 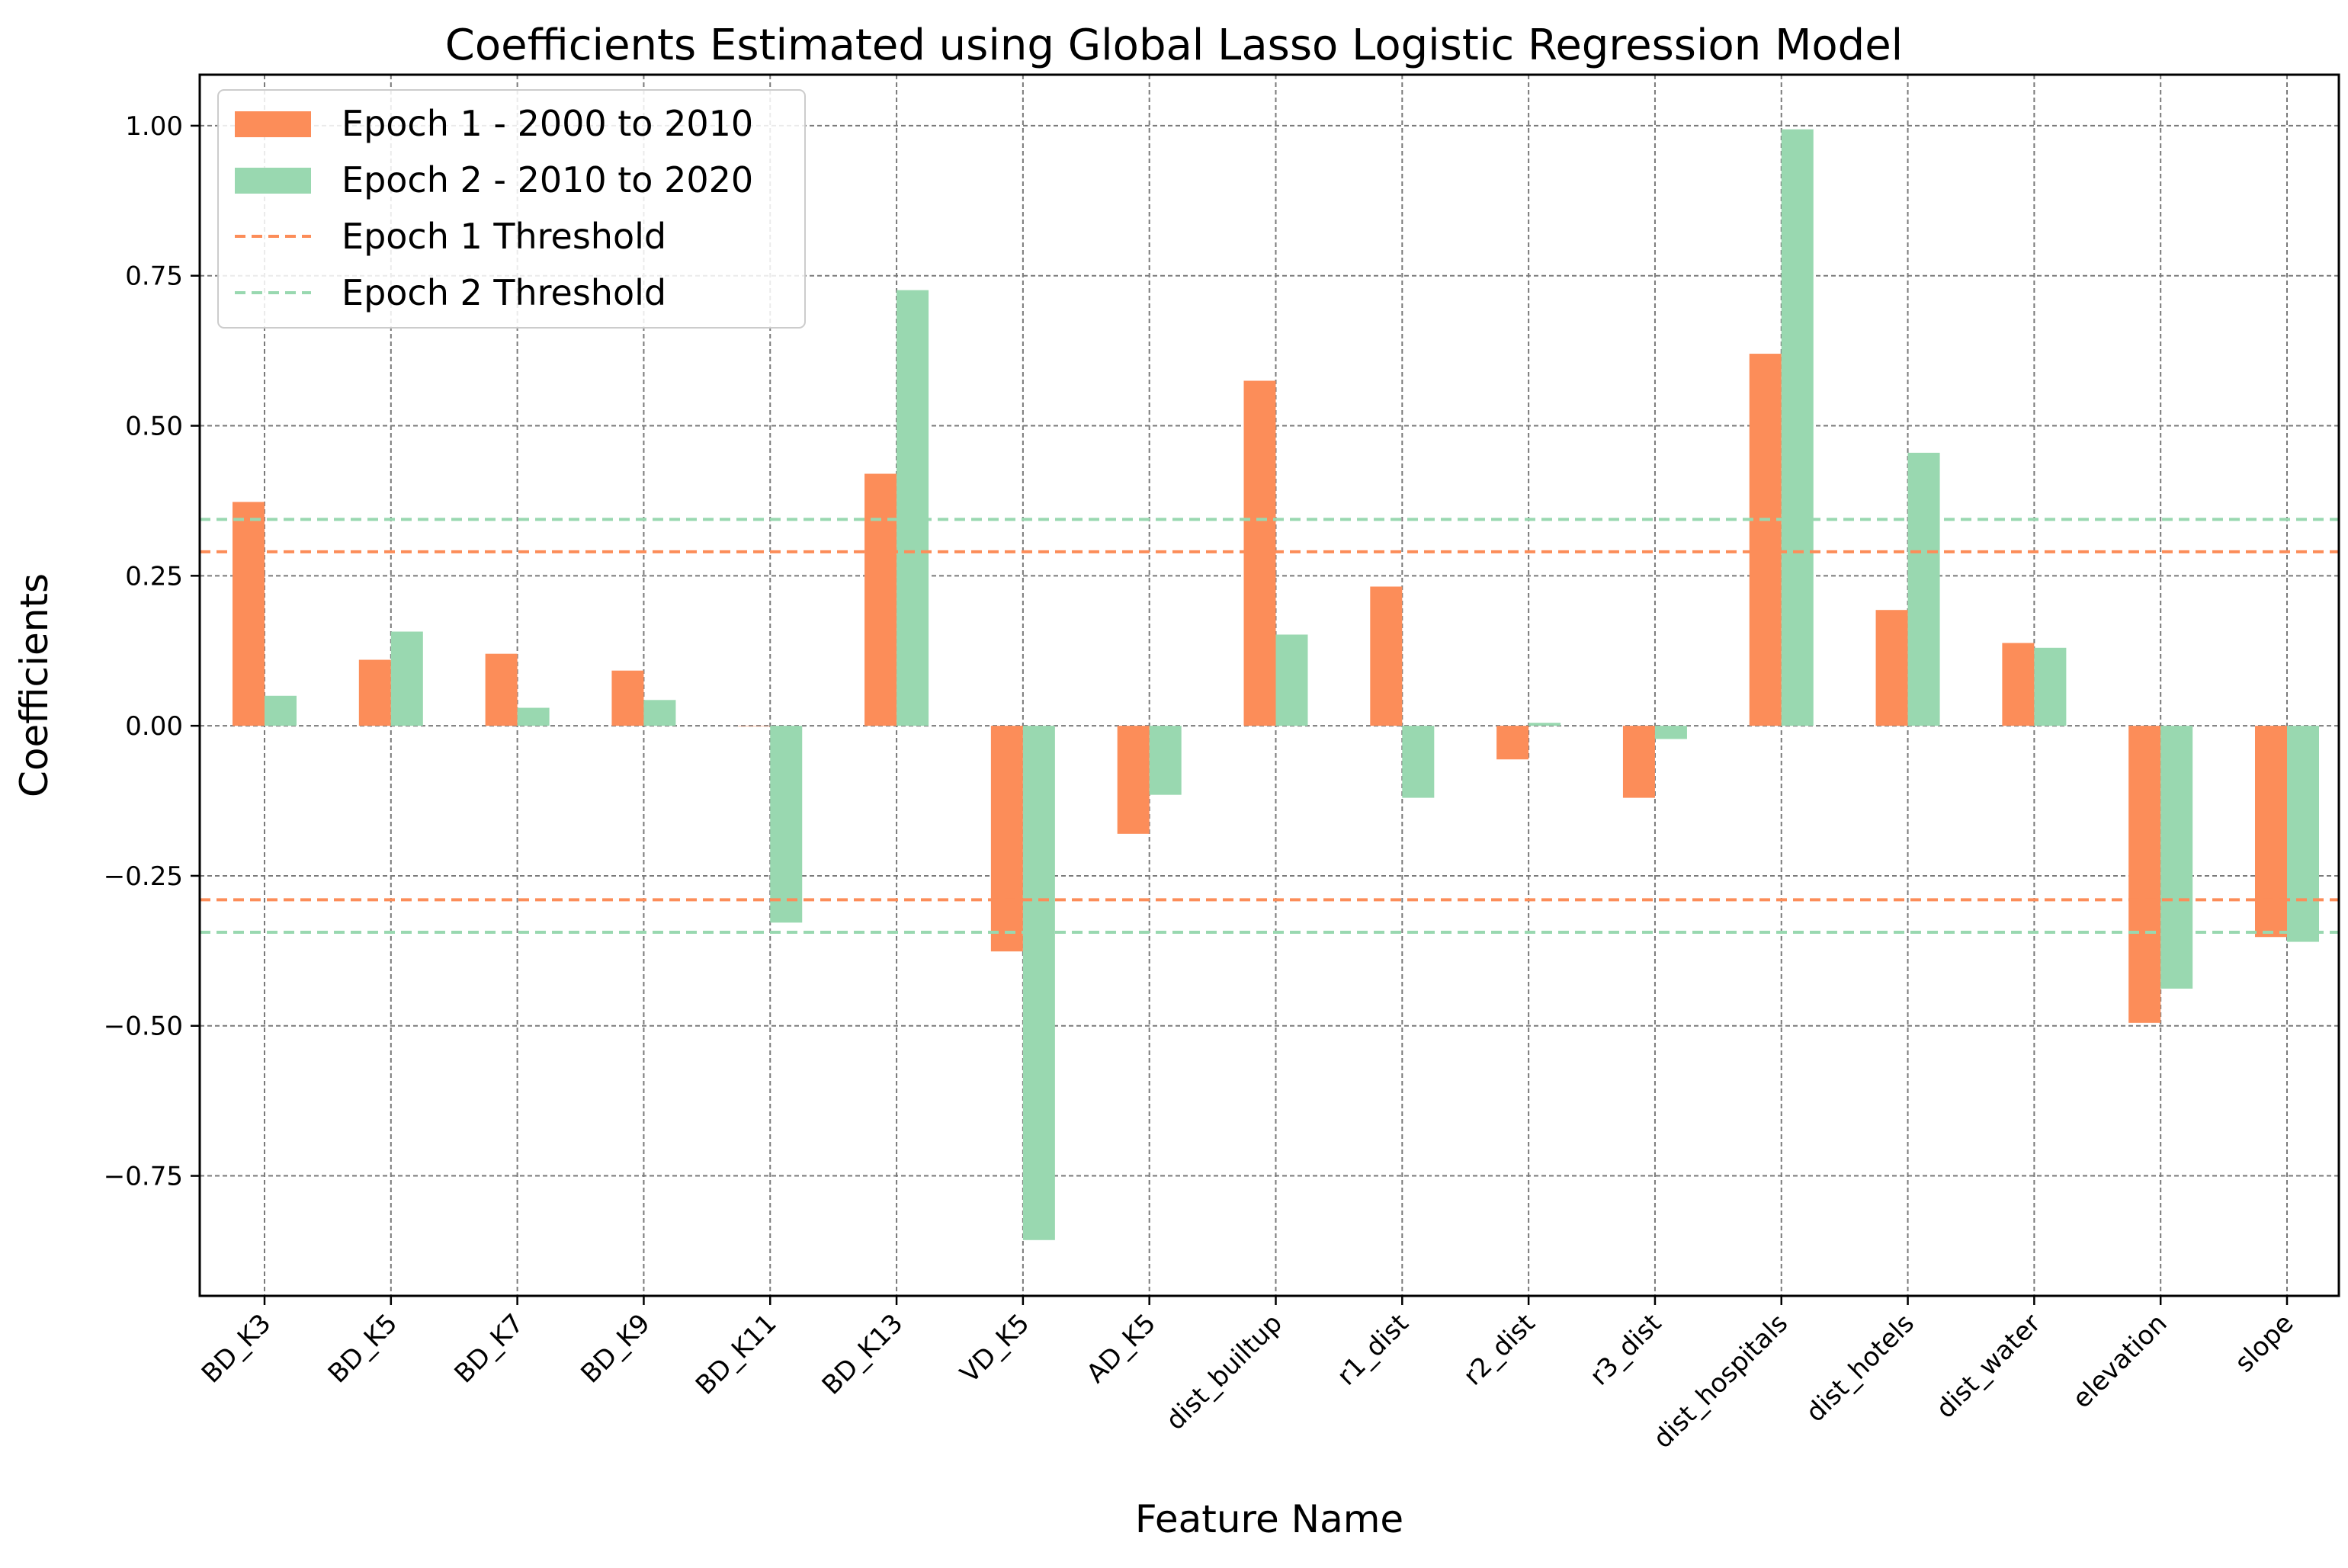 I want to click on y-tick-label: −0.25, so click(x=143, y=876).